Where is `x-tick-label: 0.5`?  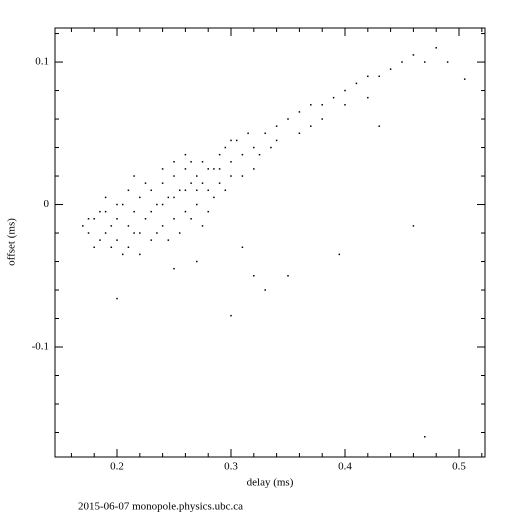 x-tick-label: 0.5 is located at coordinates (459, 467).